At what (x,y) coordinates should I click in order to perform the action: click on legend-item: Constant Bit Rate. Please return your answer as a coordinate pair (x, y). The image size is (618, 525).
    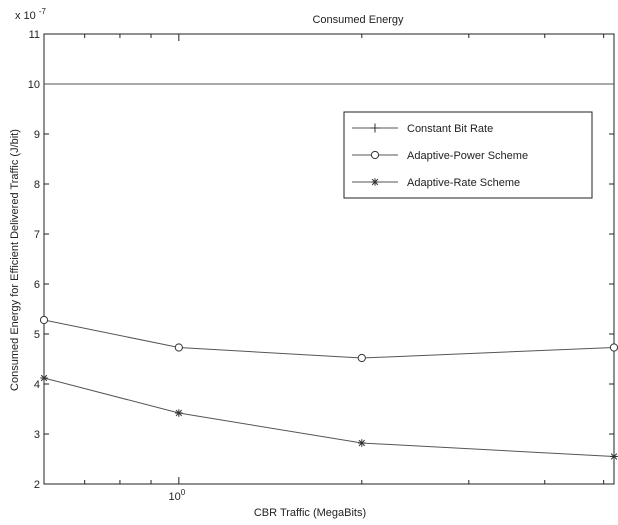
    Looking at the image, I should click on (422, 129).